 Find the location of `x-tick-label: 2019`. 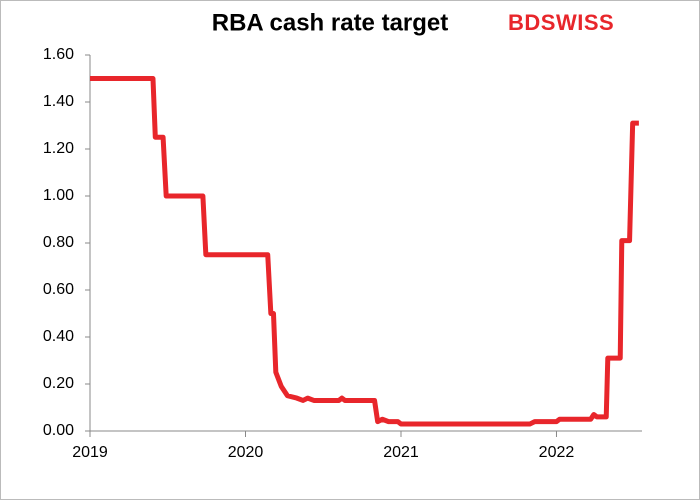

x-tick-label: 2019 is located at coordinates (90, 452).